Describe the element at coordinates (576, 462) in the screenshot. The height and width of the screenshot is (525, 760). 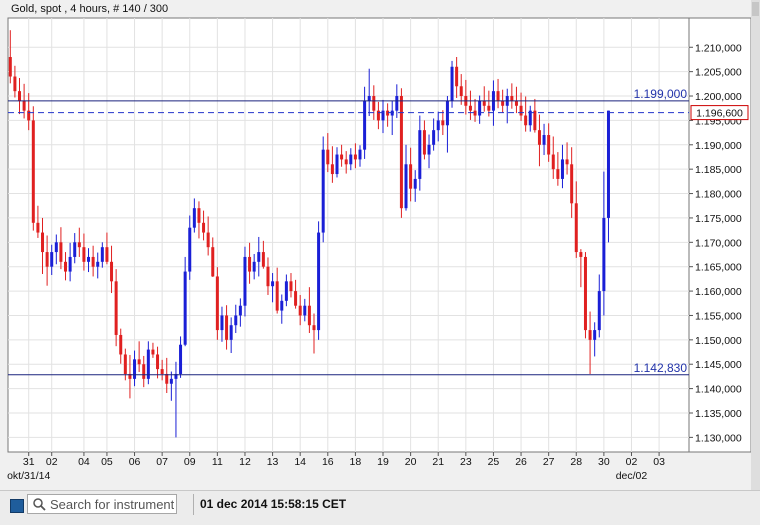
I see `x-tick-label: 28` at that location.